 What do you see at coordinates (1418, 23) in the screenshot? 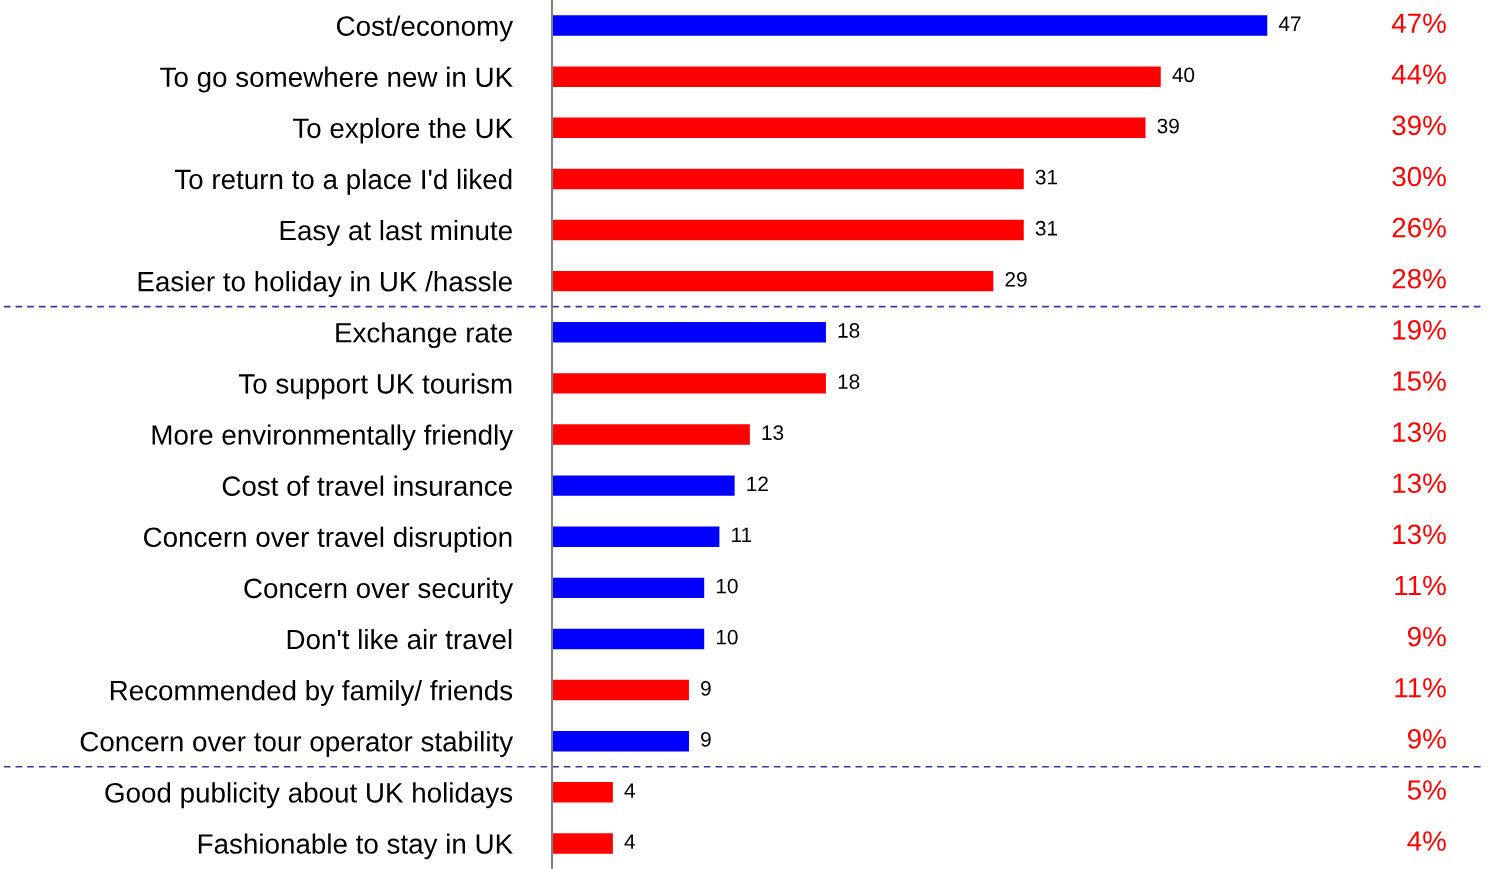
I see `text: 47%` at bounding box center [1418, 23].